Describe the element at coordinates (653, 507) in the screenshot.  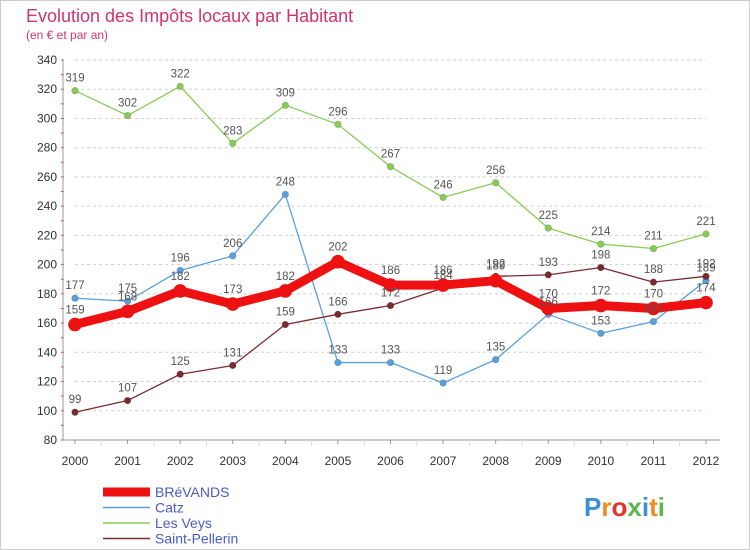
I see `logo-letter: t` at that location.